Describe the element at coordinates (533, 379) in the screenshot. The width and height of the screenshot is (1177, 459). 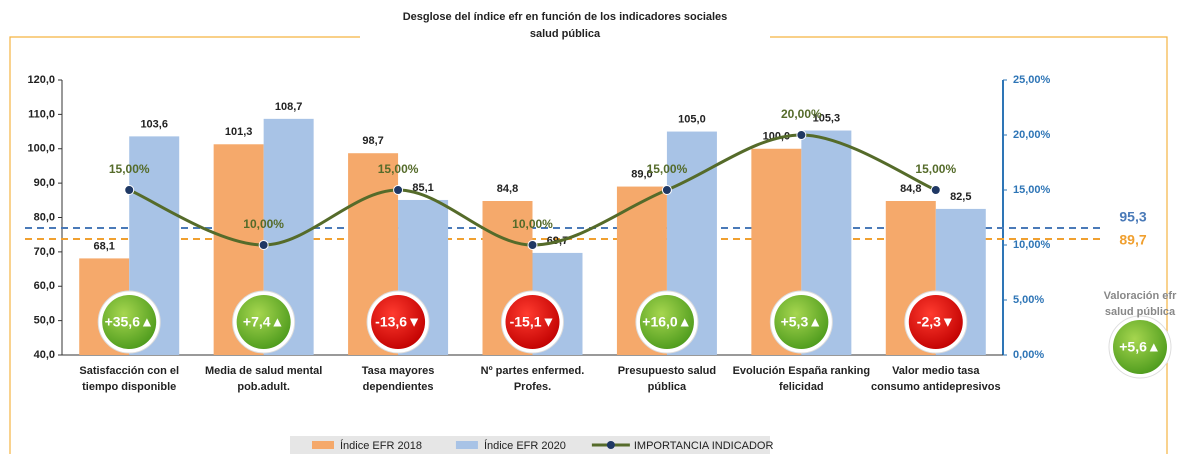
I see `x-tick-label: Nº partes enfermed. Profes.` at that location.